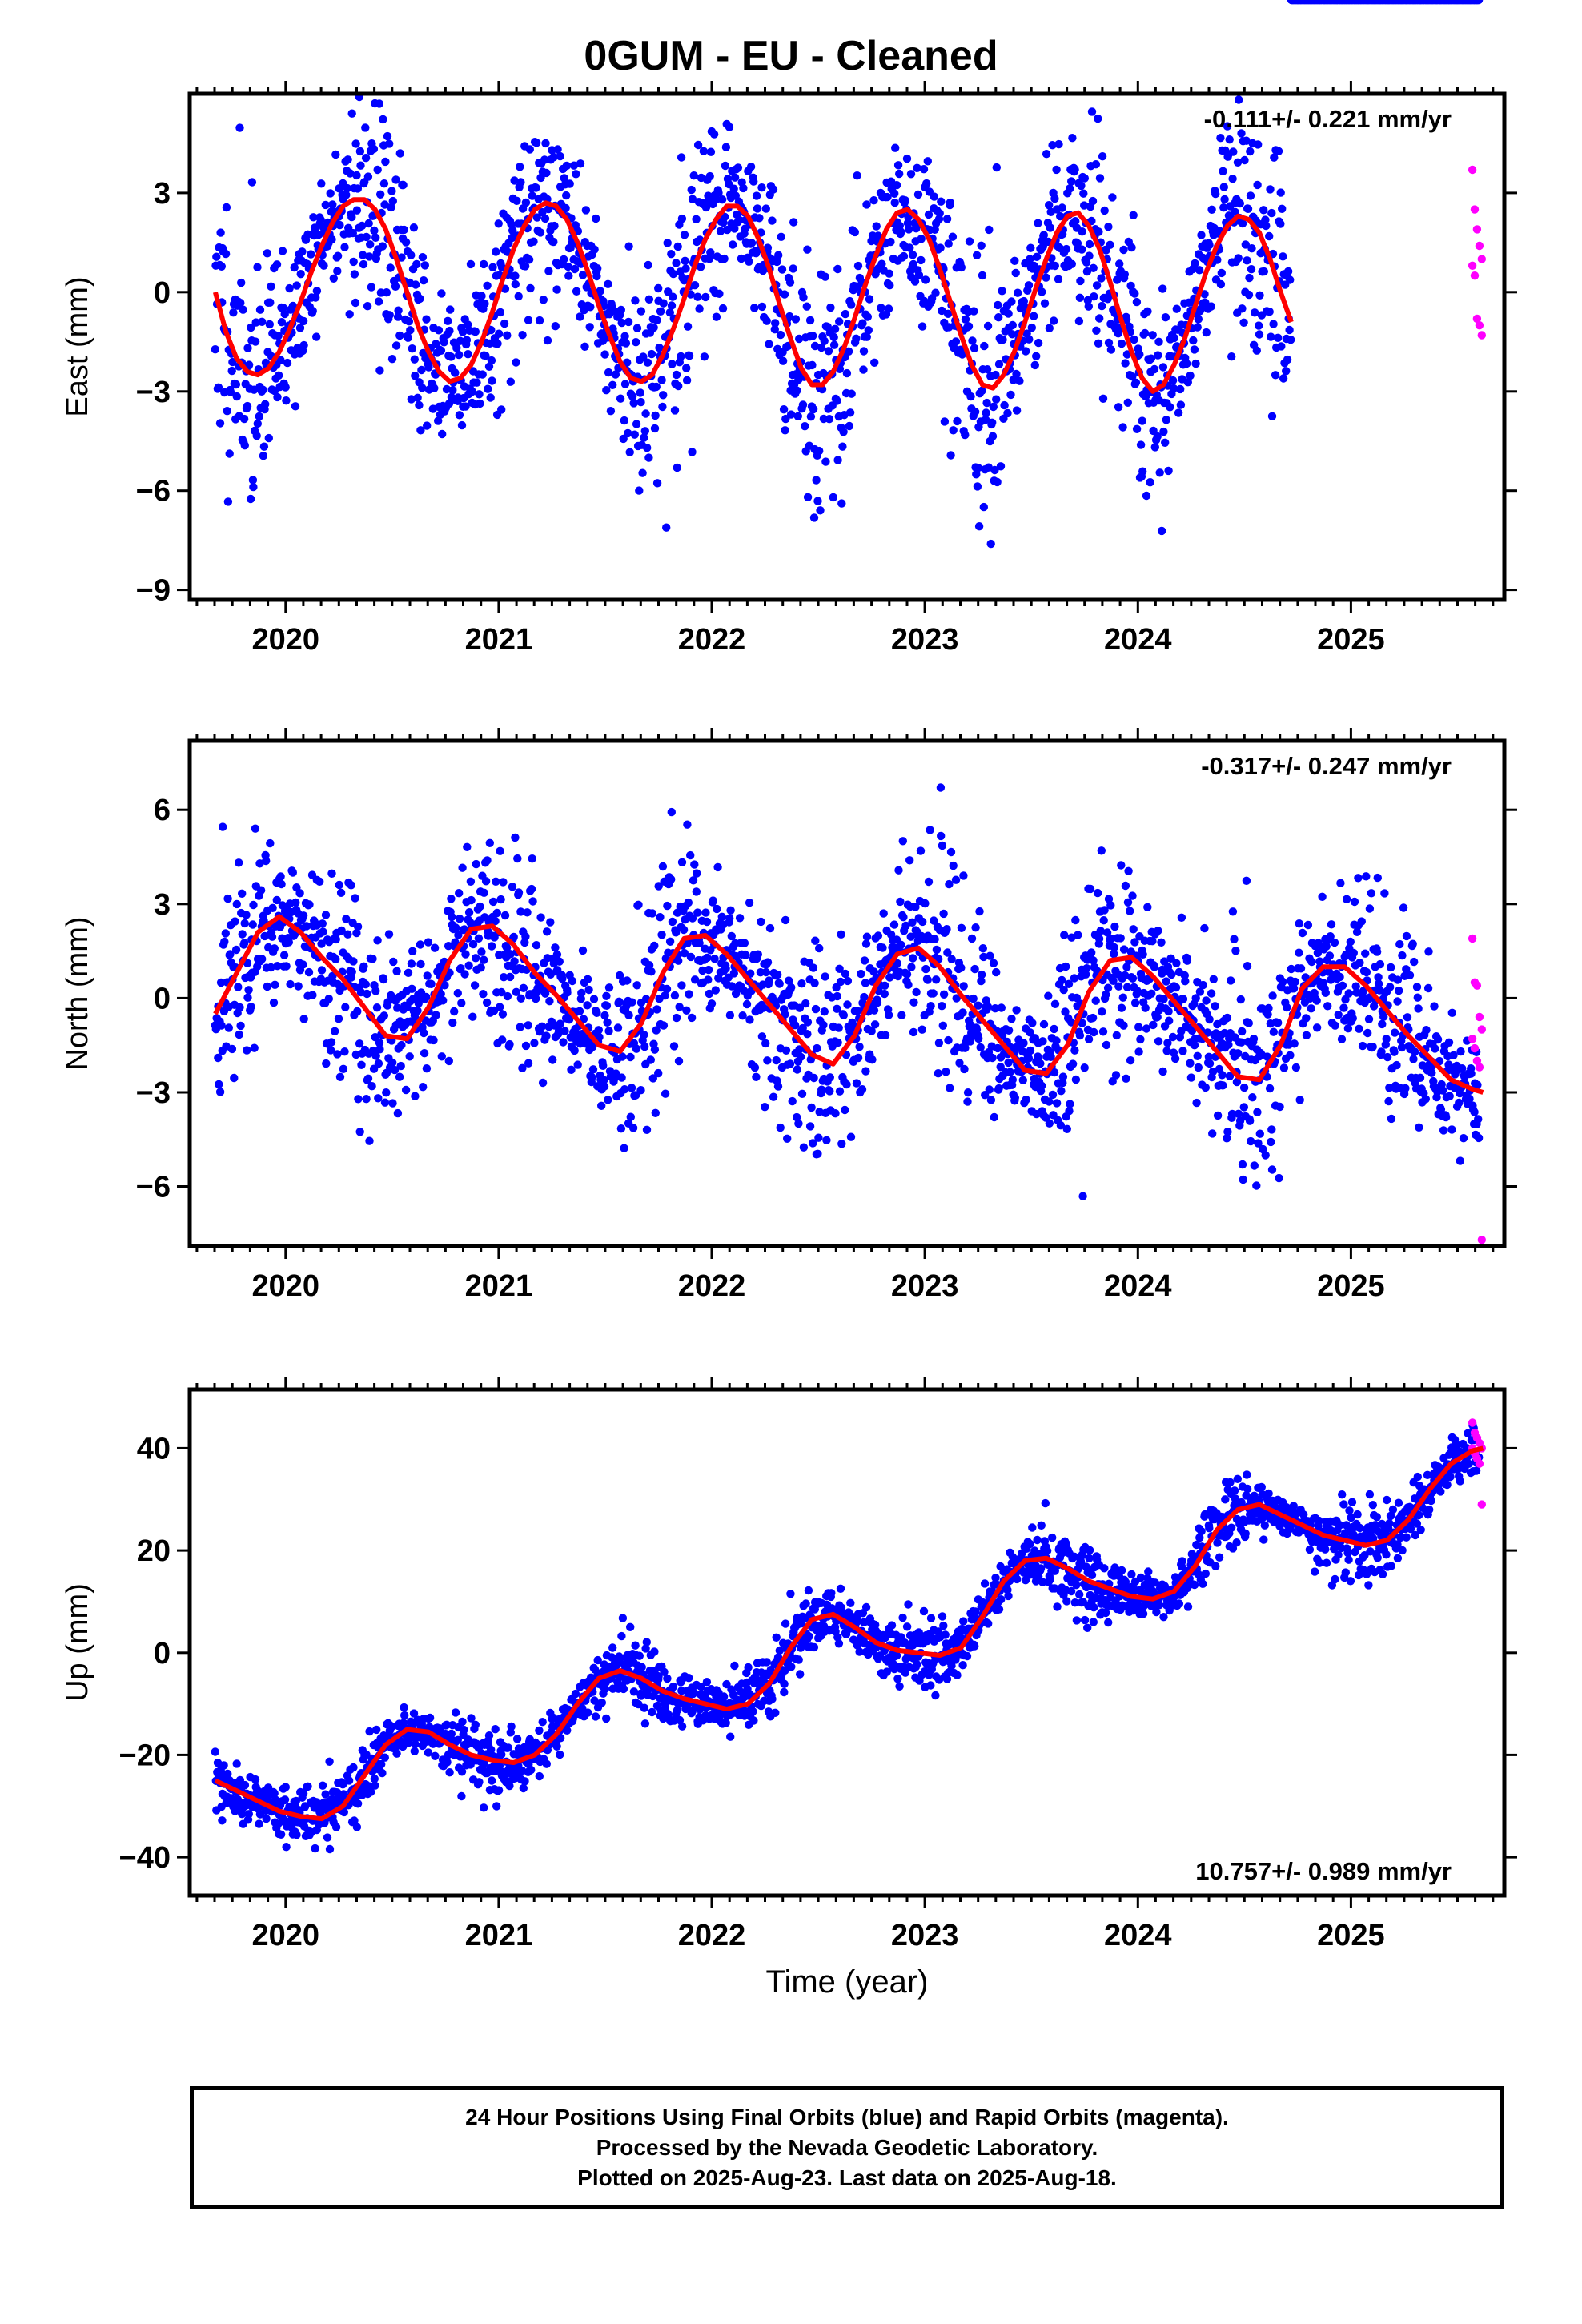  What do you see at coordinates (1327, 766) in the screenshot?
I see `north-rate-label: -0.317+/- 0.247 mm/yr` at bounding box center [1327, 766].